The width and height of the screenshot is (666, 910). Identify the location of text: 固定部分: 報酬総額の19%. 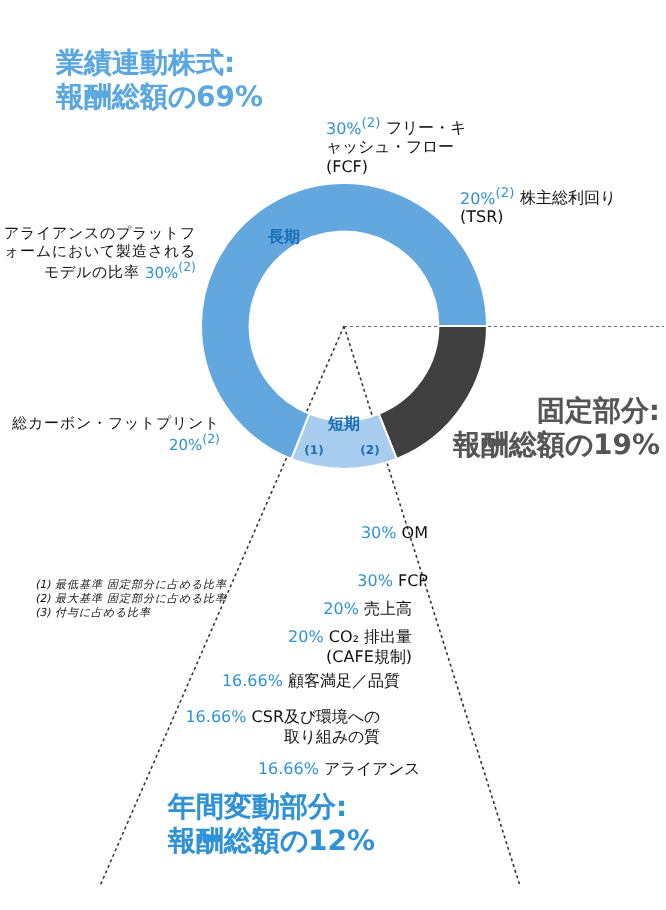
(556, 429).